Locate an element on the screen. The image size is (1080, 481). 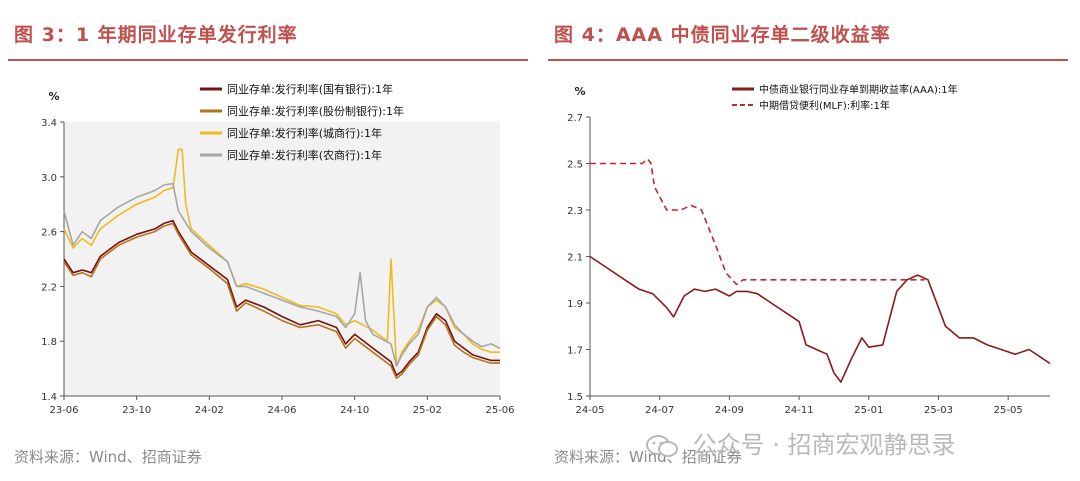
x-tick-label: 25-05 is located at coordinates (1008, 410).